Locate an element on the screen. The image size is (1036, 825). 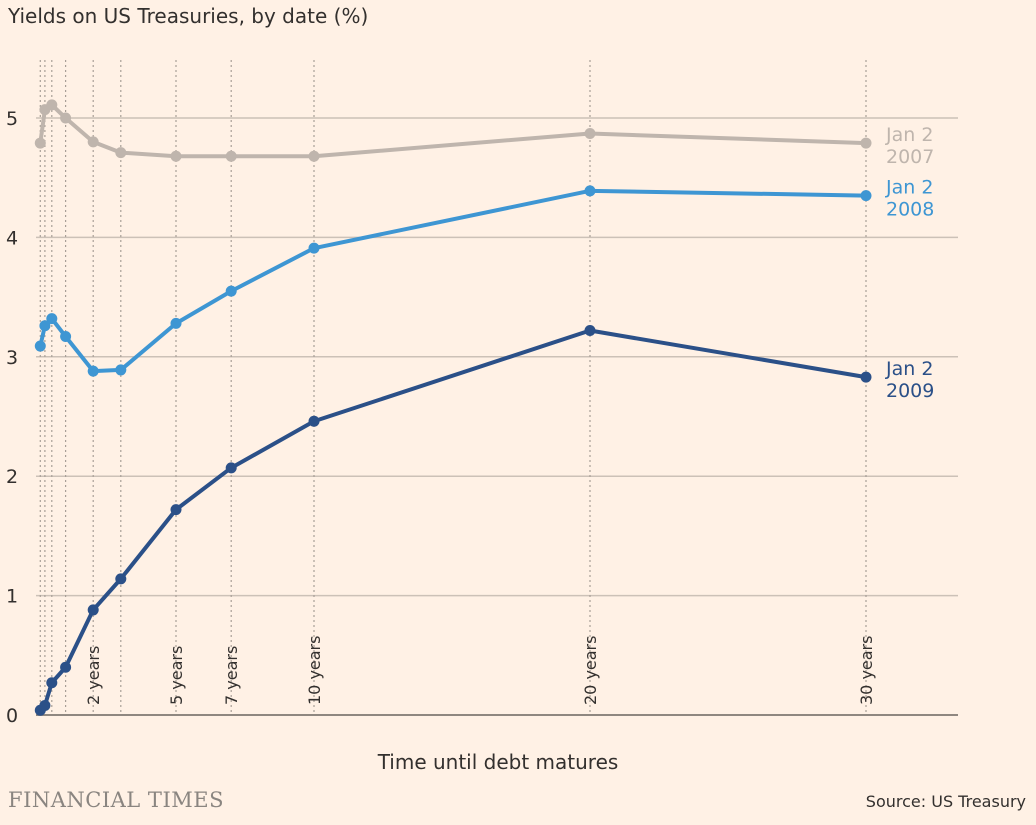
series-line-2007 is located at coordinates (452, 130).